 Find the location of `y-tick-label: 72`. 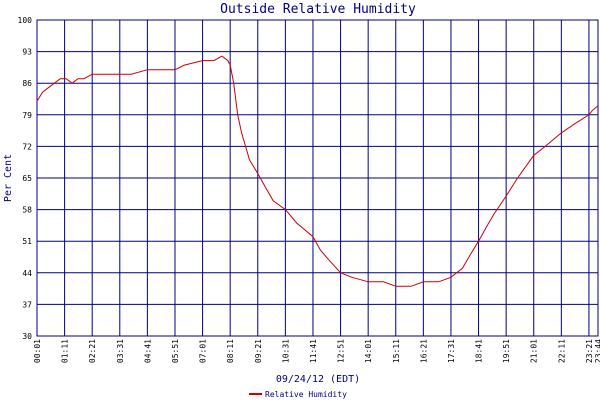

y-tick-label: 72 is located at coordinates (27, 146).